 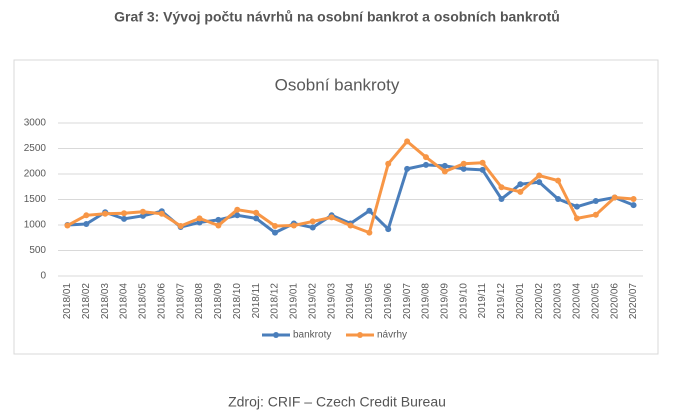 I want to click on chart-title: Osobní bankroty, so click(x=337, y=84).